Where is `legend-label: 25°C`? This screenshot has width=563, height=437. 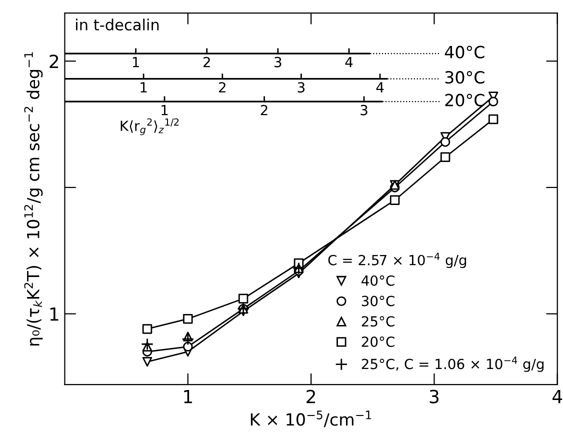 legend-label: 25°C is located at coordinates (378, 321).